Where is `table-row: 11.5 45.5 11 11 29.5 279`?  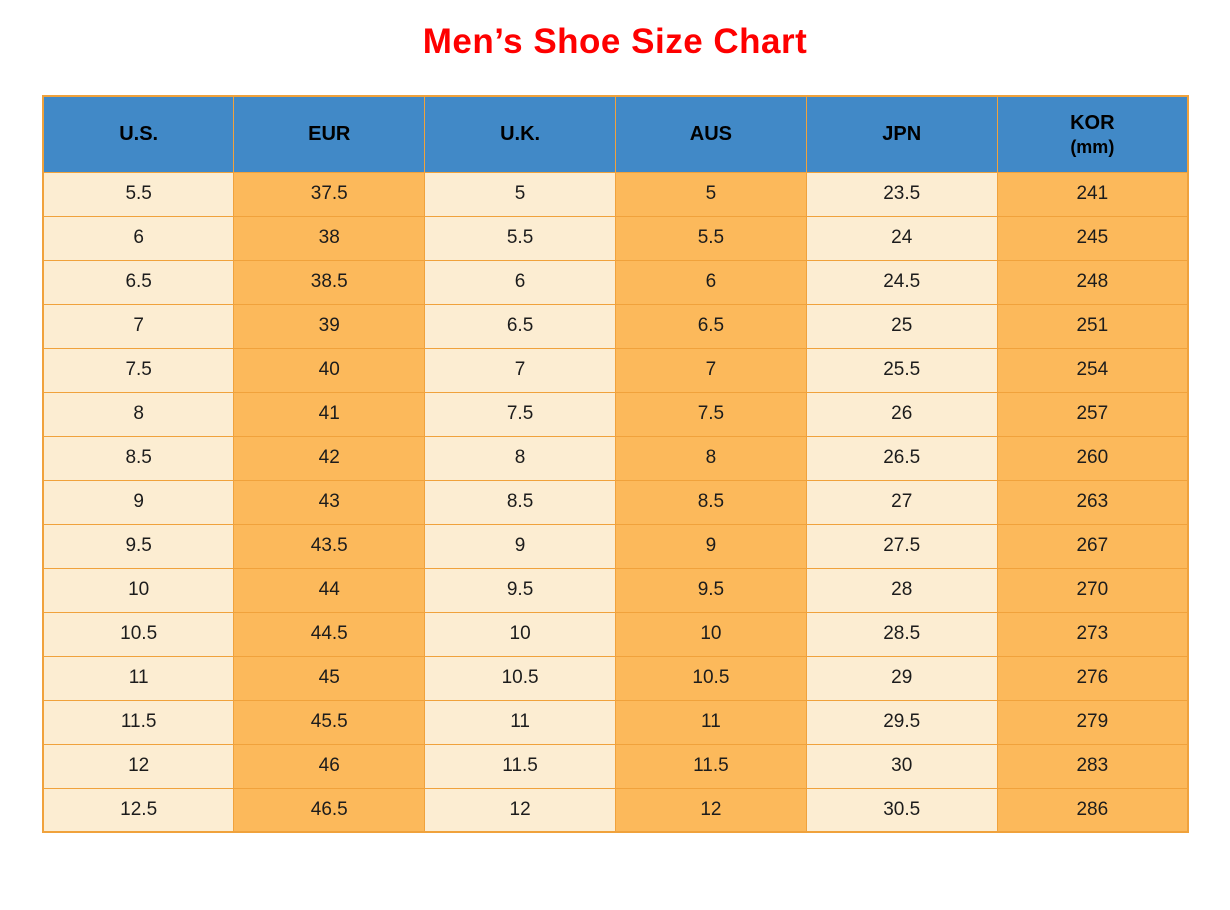
table-row: 11.5 45.5 11 11 29.5 279 is located at coordinates (615, 722).